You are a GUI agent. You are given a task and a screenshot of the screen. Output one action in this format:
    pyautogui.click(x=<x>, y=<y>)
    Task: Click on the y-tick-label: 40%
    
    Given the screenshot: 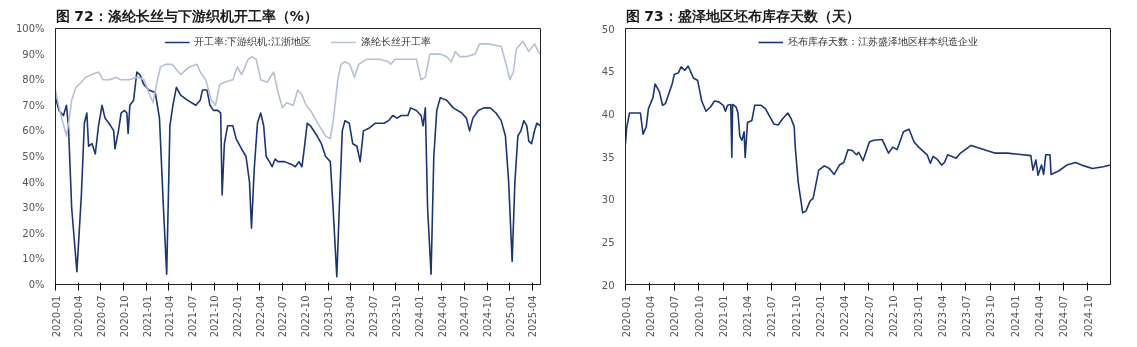 What is the action you would take?
    pyautogui.click(x=33, y=182)
    